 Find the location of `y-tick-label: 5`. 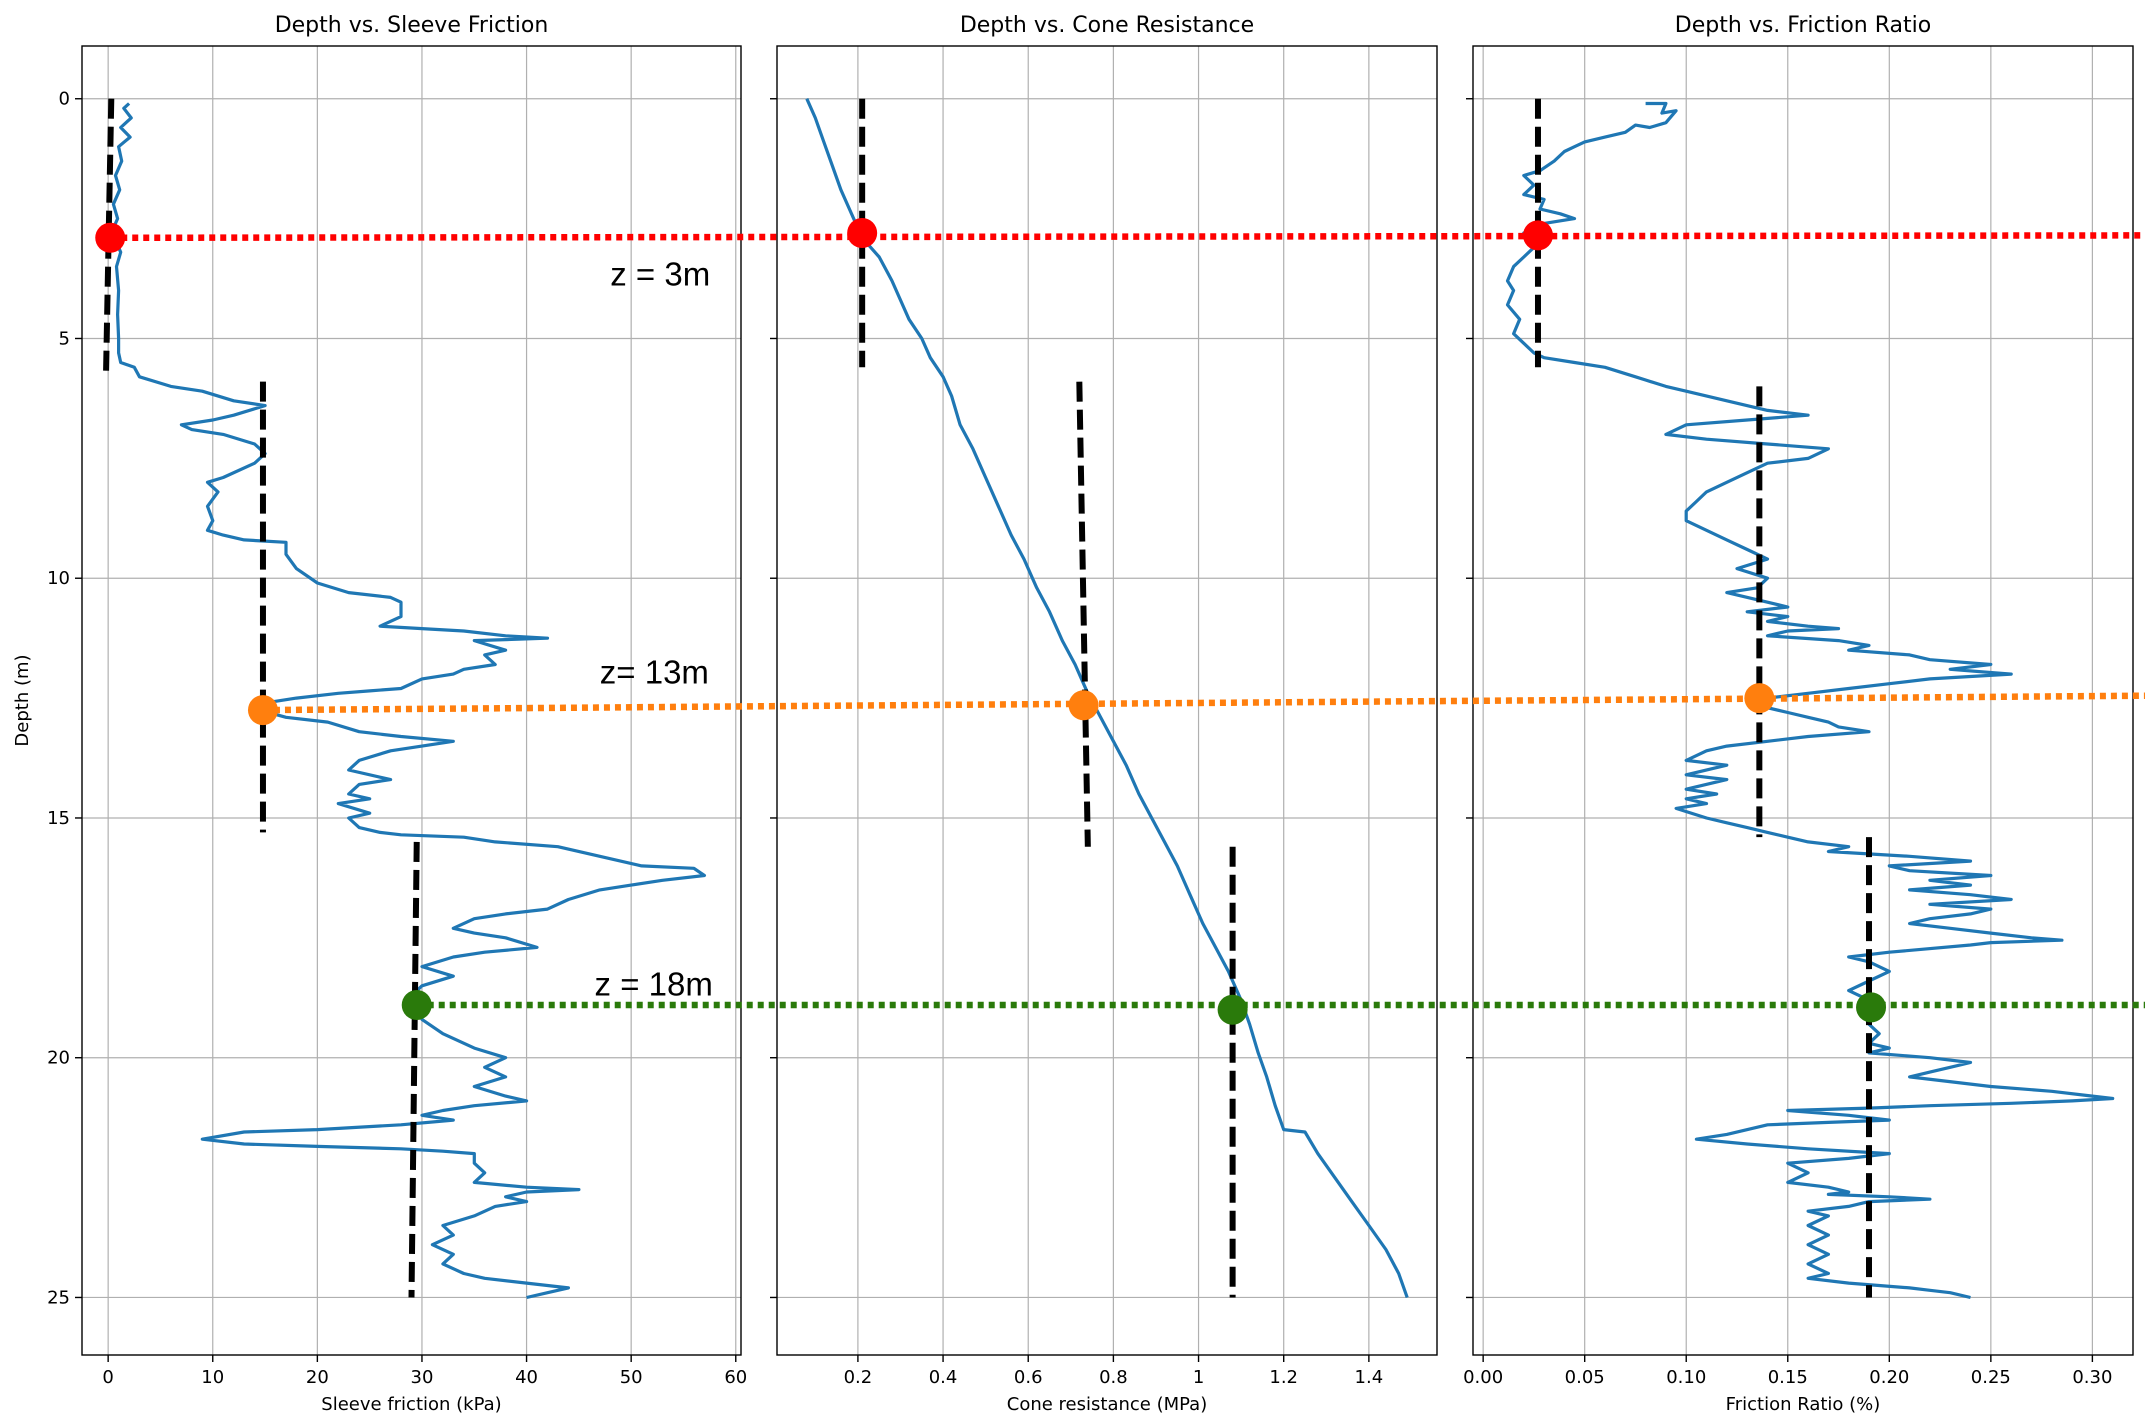

y-tick-label: 5 is located at coordinates (64, 338).